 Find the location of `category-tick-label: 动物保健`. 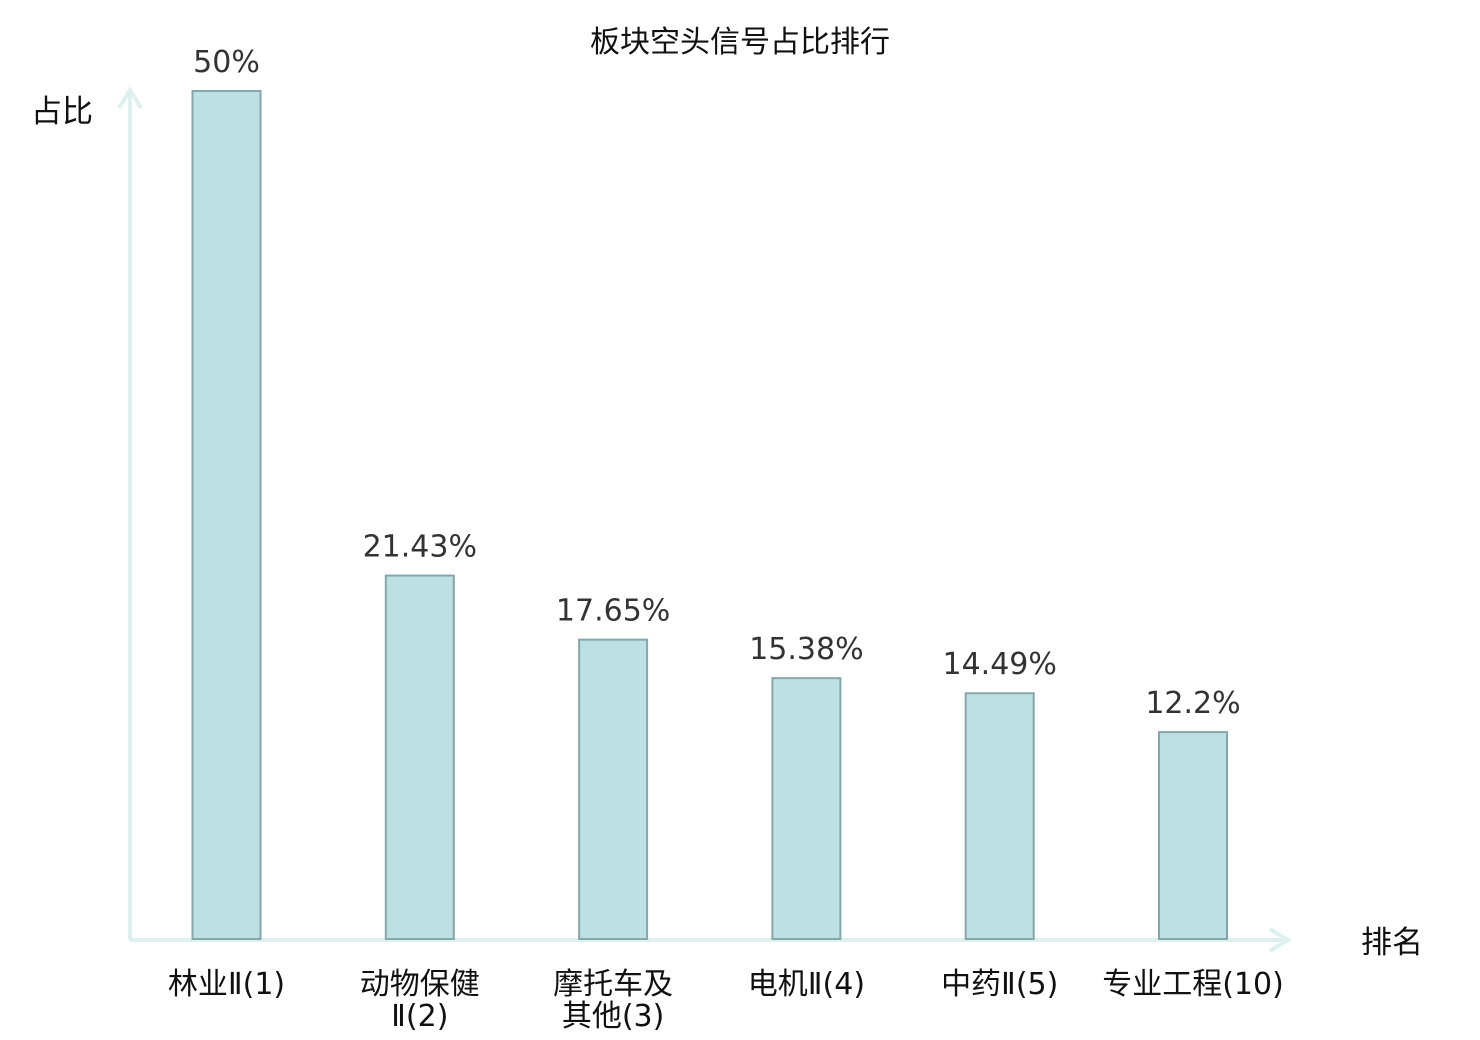

category-tick-label: 动物保健 is located at coordinates (420, 984).